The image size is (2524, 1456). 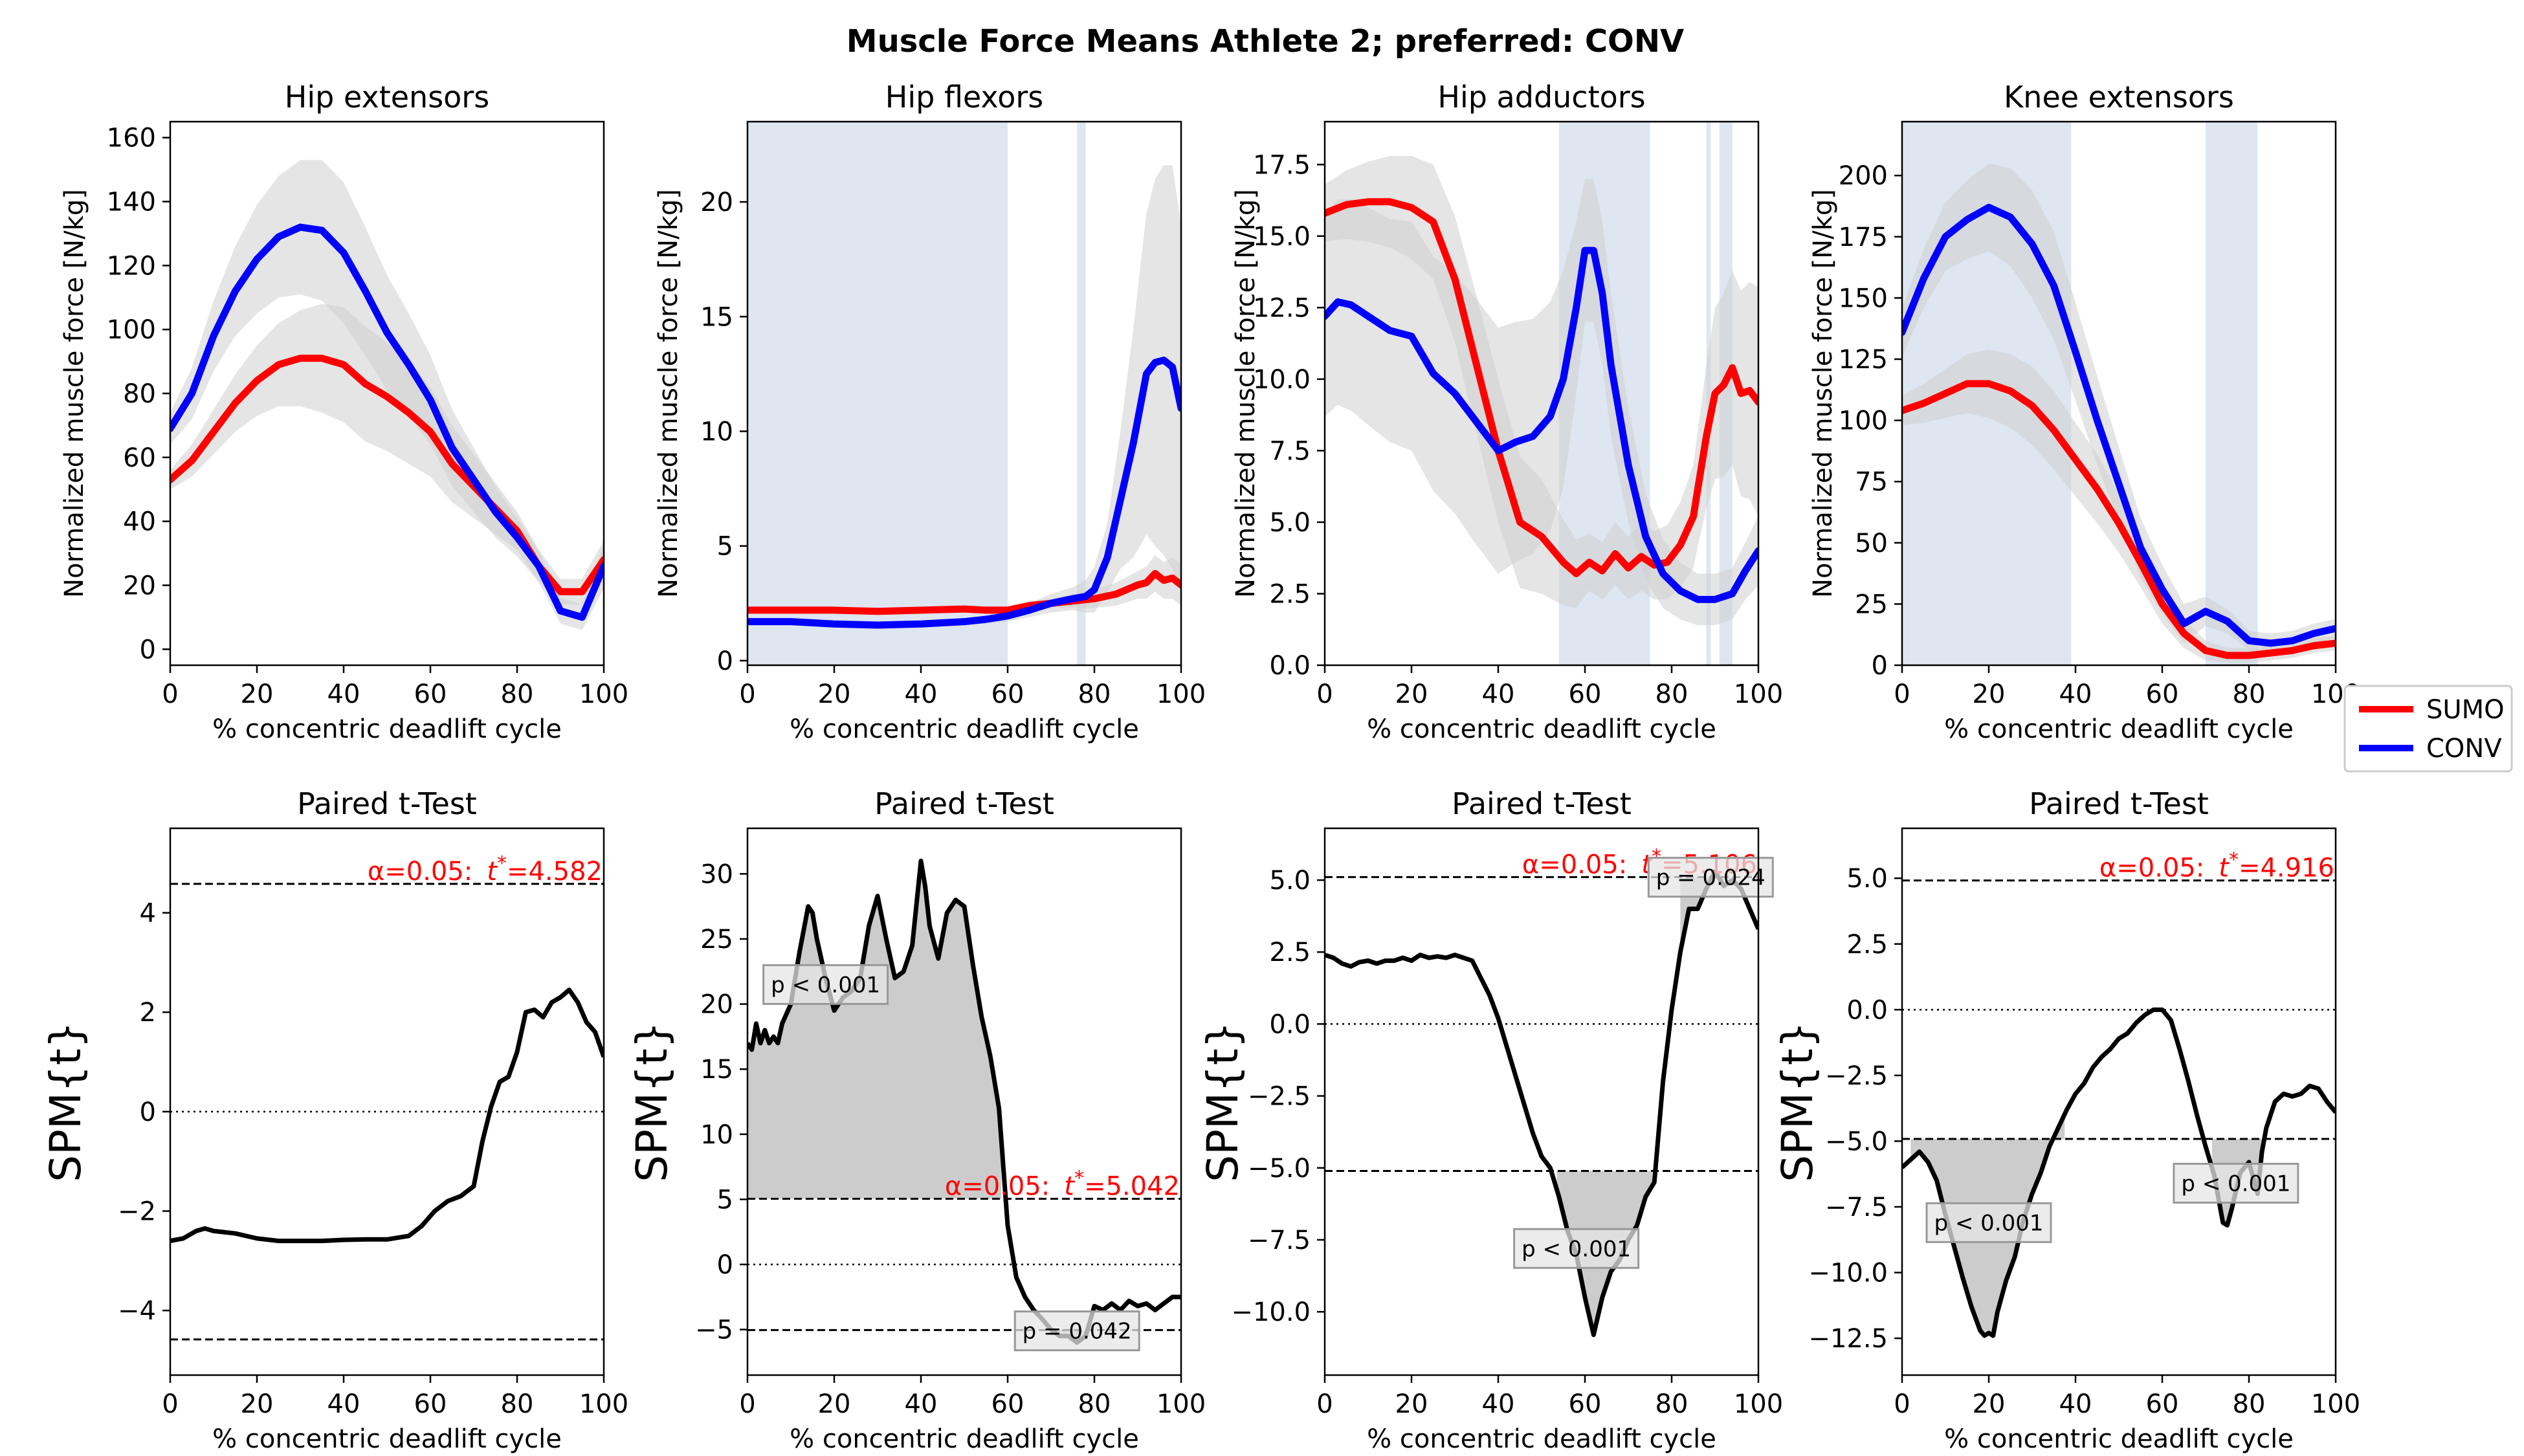 What do you see at coordinates (725, 1200) in the screenshot?
I see `panel-6-ytick-label-2: 5` at bounding box center [725, 1200].